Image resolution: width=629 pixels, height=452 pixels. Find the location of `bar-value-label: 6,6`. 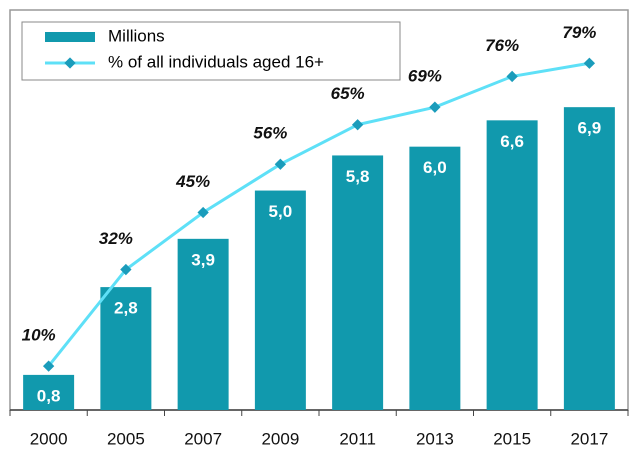

bar-value-label: 6,6 is located at coordinates (512, 141).